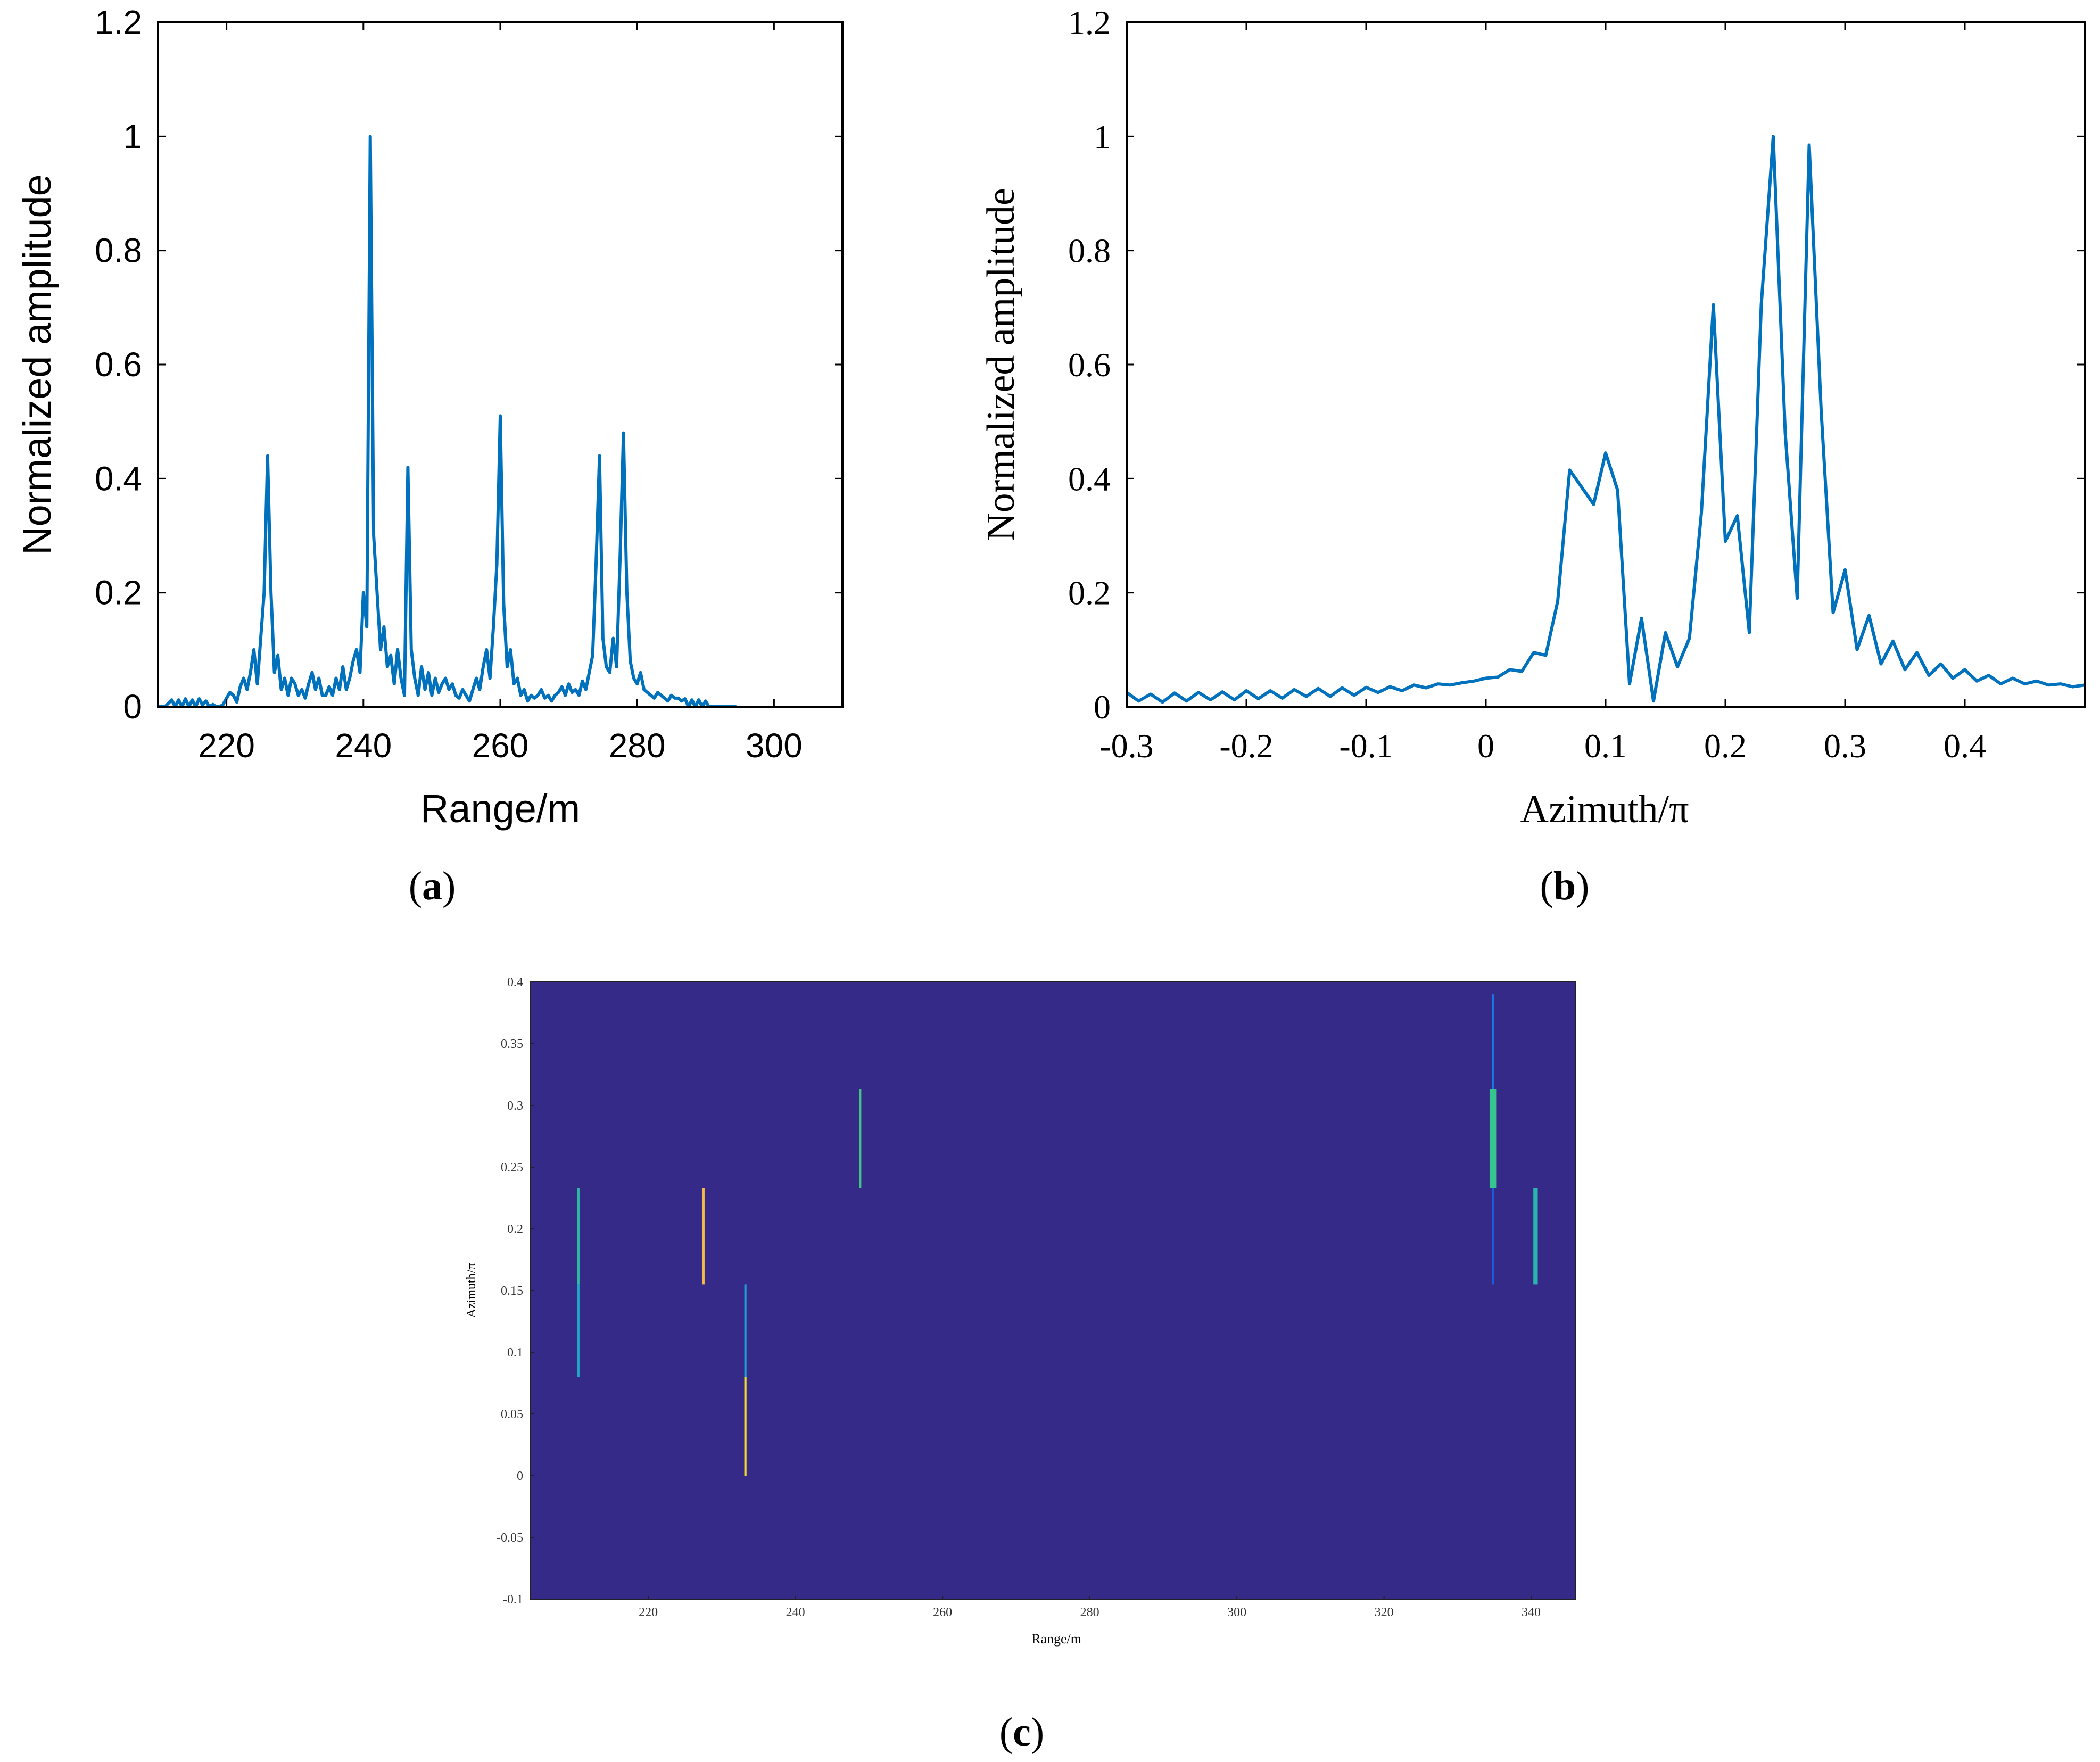 The image size is (2100, 1762). Describe the element at coordinates (513, 1600) in the screenshot. I see `chart-c-y-tick-label: -0.1` at that location.